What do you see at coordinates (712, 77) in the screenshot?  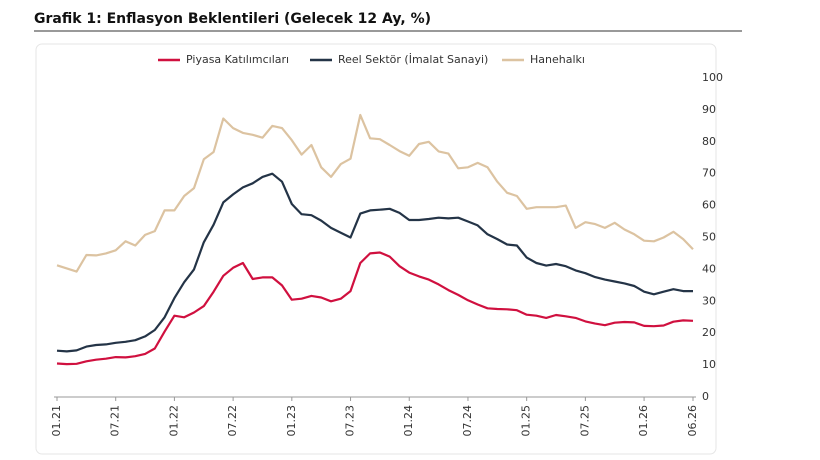 I see `y-tick-label: 100` at bounding box center [712, 77].